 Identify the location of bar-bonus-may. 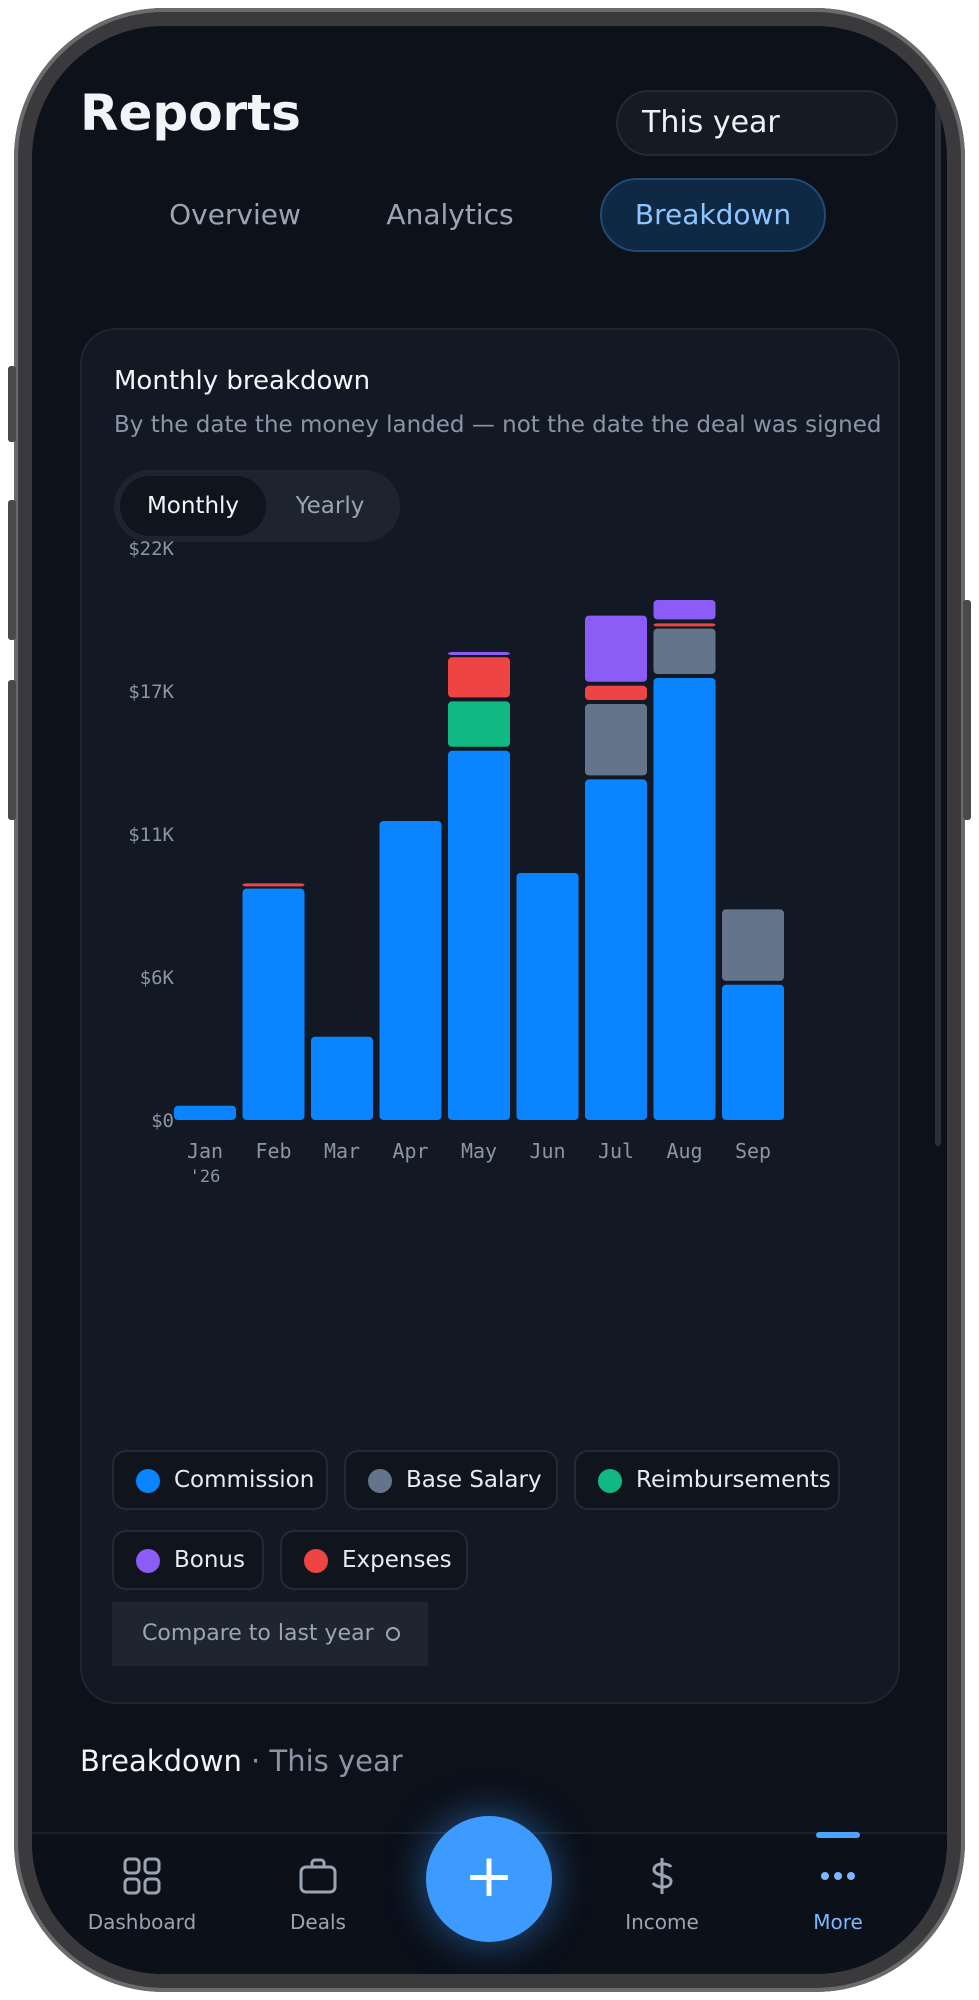
(479, 653).